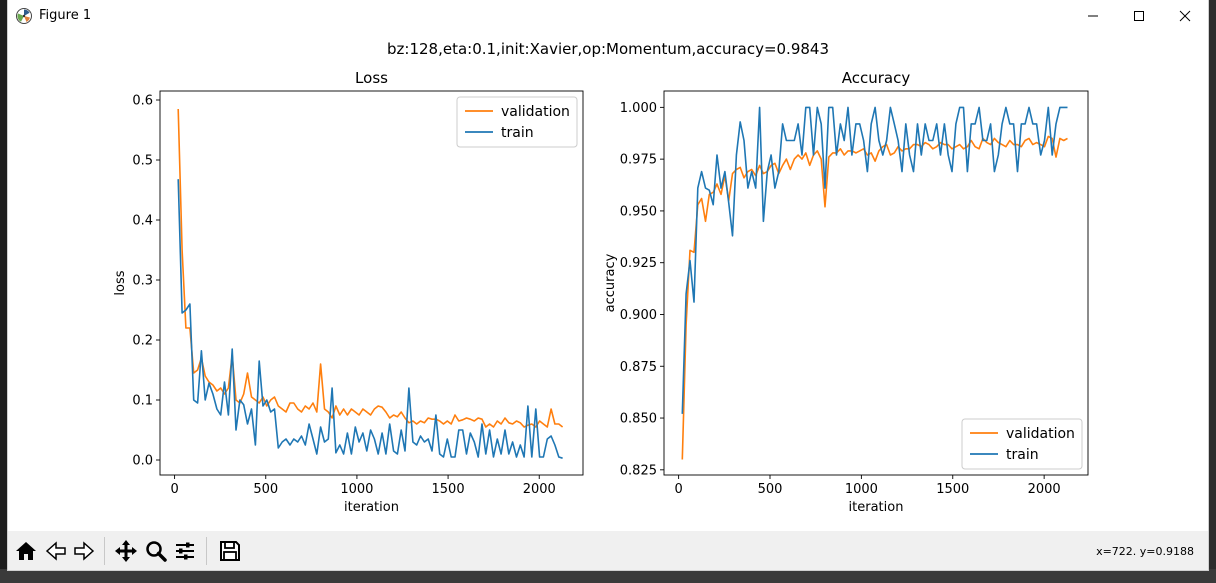  Describe the element at coordinates (1145, 551) in the screenshot. I see `cursor-coordinates: x=722. y=0.9188` at that location.